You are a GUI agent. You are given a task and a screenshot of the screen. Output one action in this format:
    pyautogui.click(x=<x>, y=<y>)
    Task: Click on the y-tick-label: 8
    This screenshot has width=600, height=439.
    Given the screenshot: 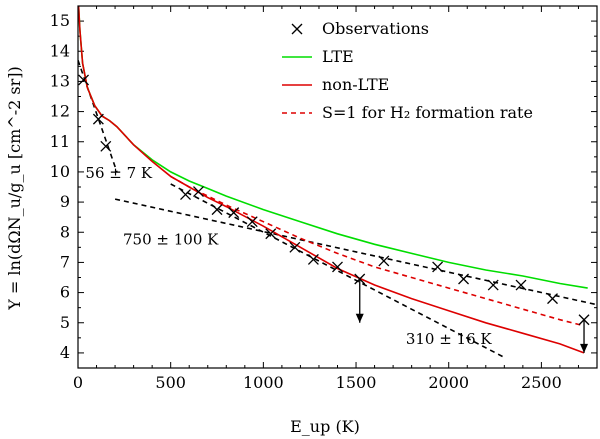 What is the action you would take?
    pyautogui.click(x=65, y=231)
    